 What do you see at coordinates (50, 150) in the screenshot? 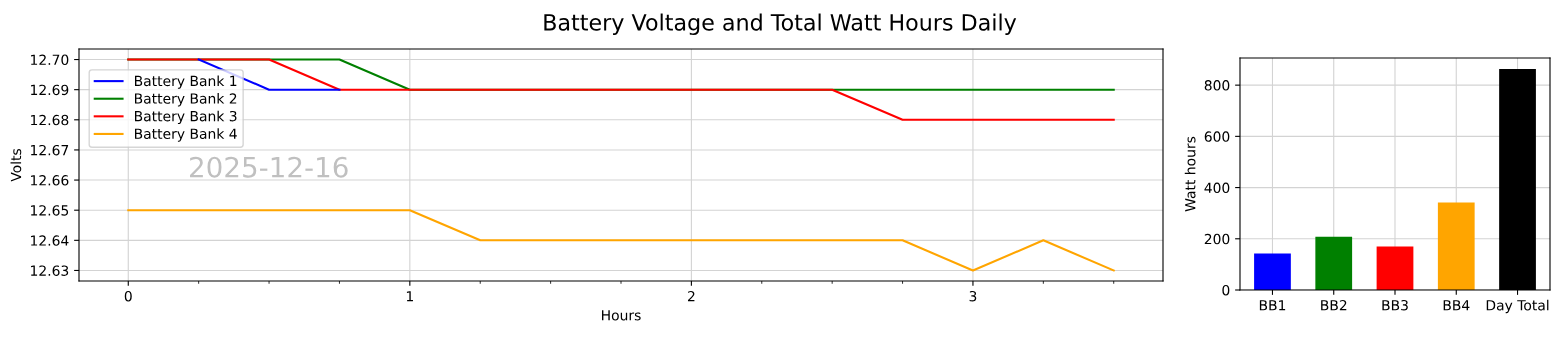
I see `y-tick-label: 12.67` at bounding box center [50, 150].